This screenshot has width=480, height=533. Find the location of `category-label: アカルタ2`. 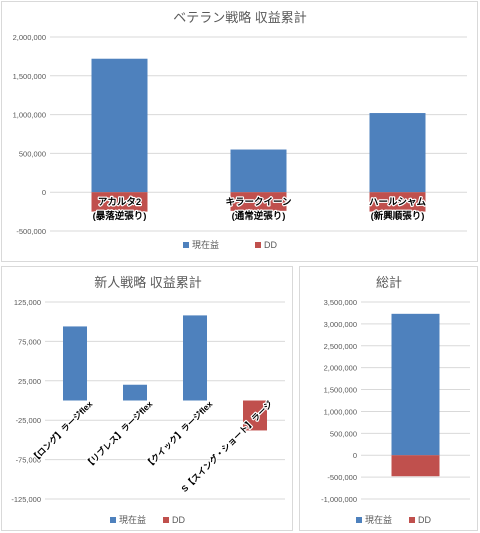

category-label: アカルタ2 is located at coordinates (119, 202).